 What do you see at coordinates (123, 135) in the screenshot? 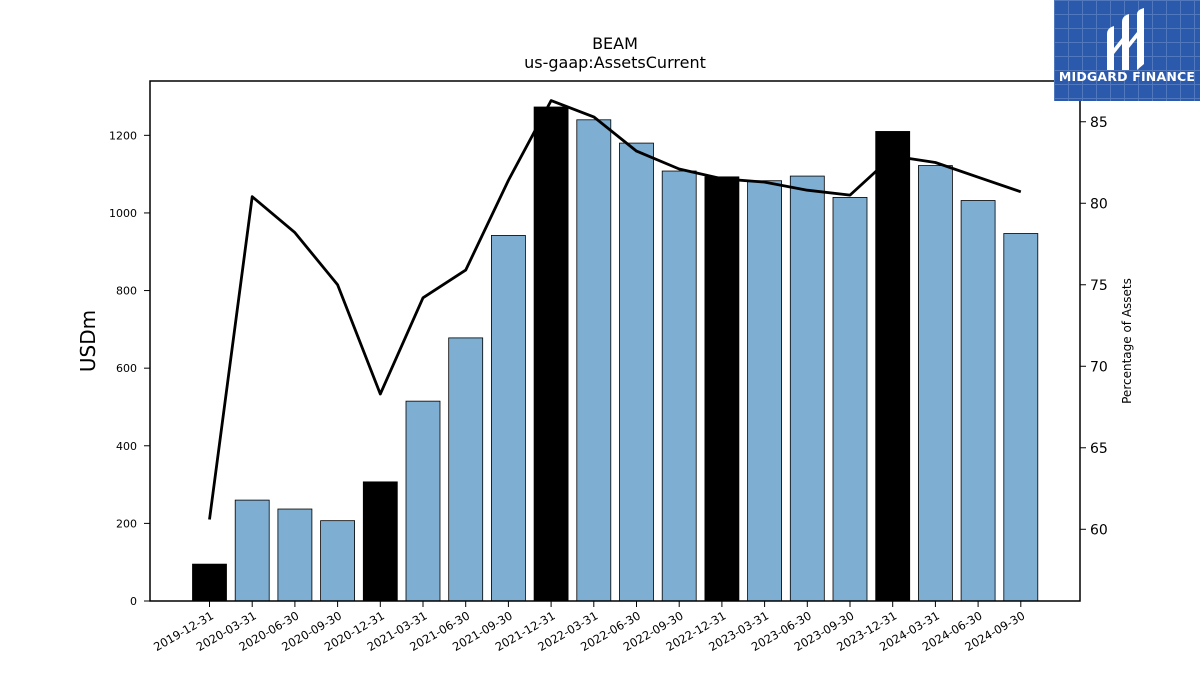
I see `y-tick-label: 1200` at bounding box center [123, 135].